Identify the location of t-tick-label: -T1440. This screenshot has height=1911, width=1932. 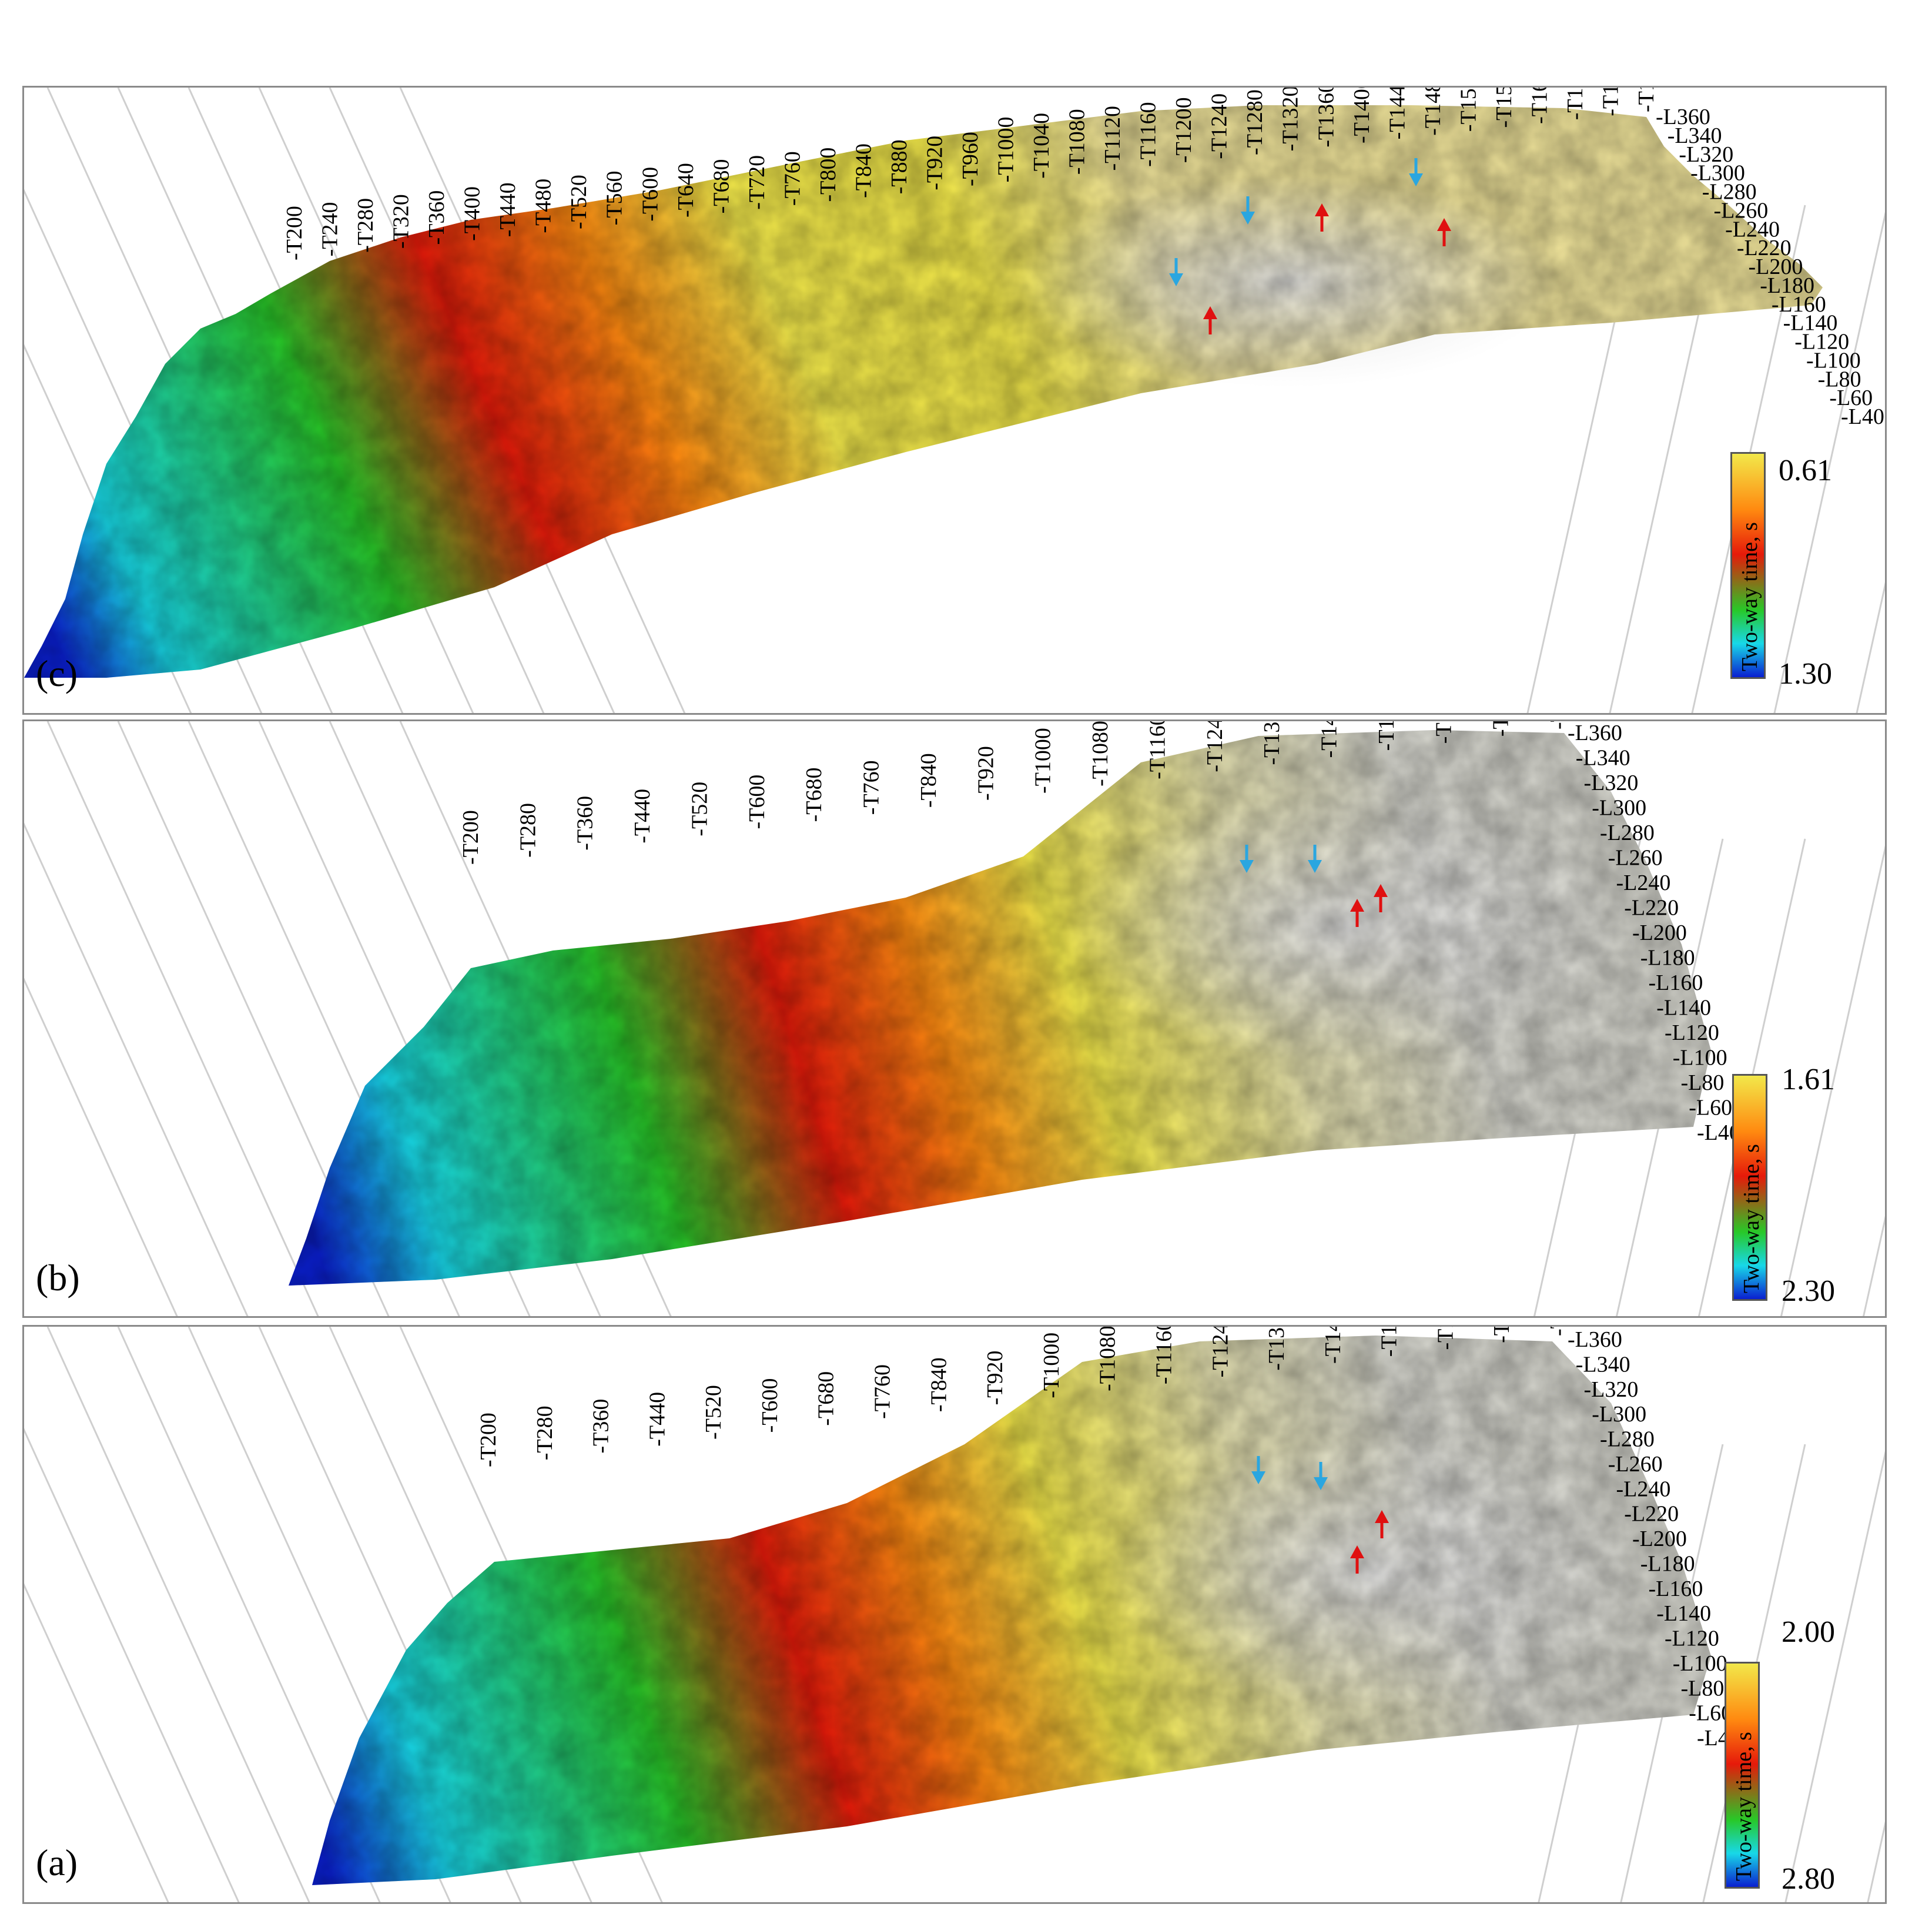
(1397, 113).